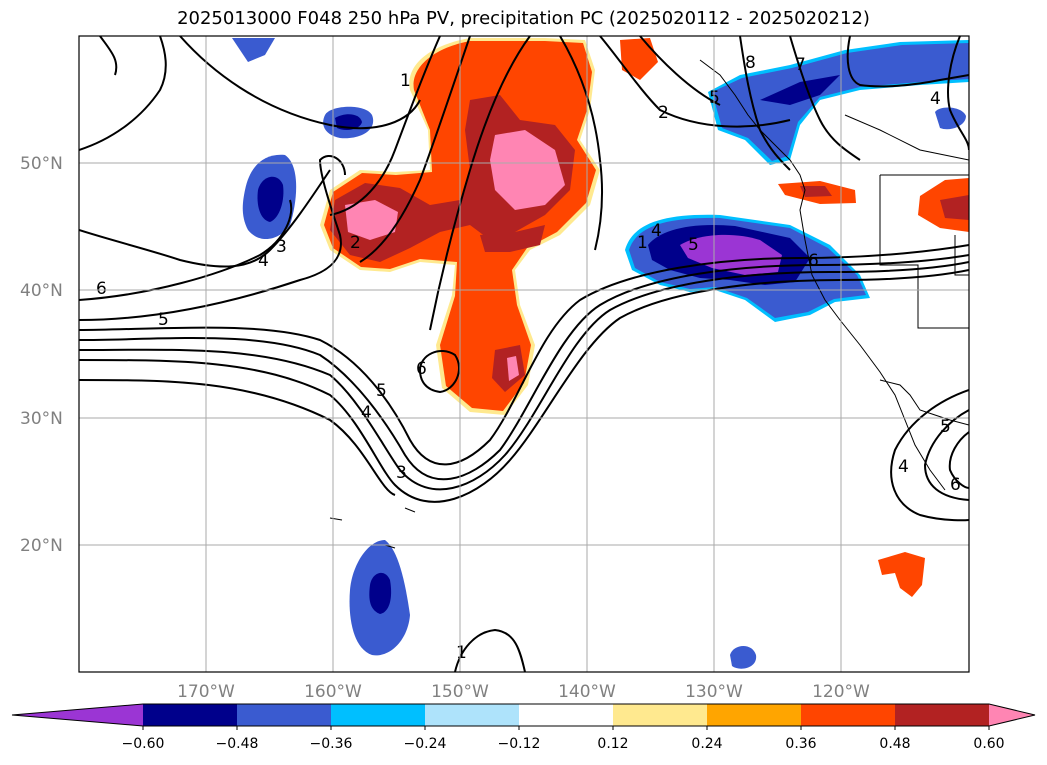  Describe the element at coordinates (380, 593) in the screenshot. I see `neg-region-hawaii-core` at that location.